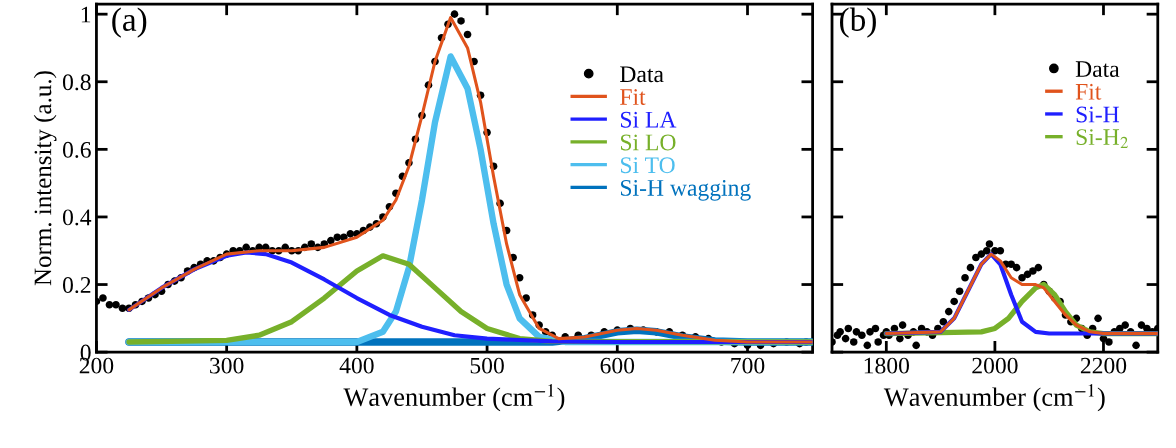 The image size is (1176, 448). I want to click on legend-label: Si LO, so click(648, 142).